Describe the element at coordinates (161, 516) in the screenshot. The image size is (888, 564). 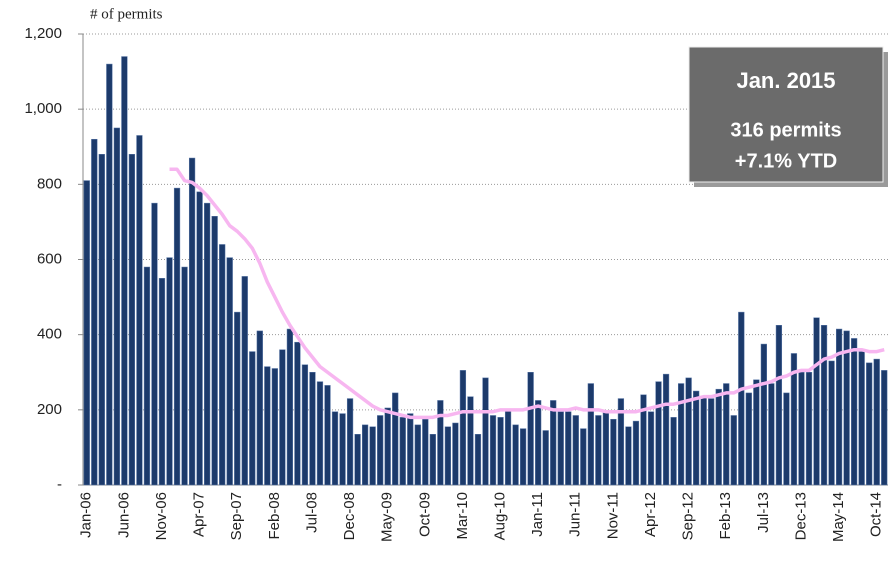
I see `x-tick-label: Nov-06` at that location.